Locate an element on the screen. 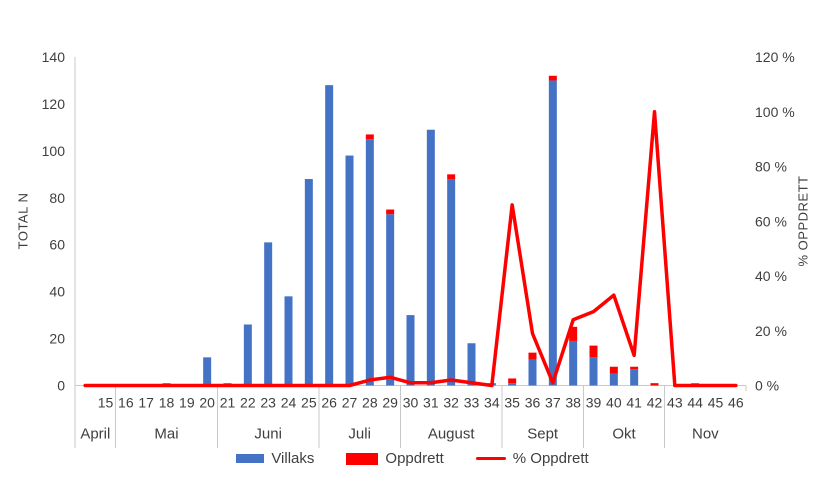  villaks-bar-swatch-icon is located at coordinates (250, 458).